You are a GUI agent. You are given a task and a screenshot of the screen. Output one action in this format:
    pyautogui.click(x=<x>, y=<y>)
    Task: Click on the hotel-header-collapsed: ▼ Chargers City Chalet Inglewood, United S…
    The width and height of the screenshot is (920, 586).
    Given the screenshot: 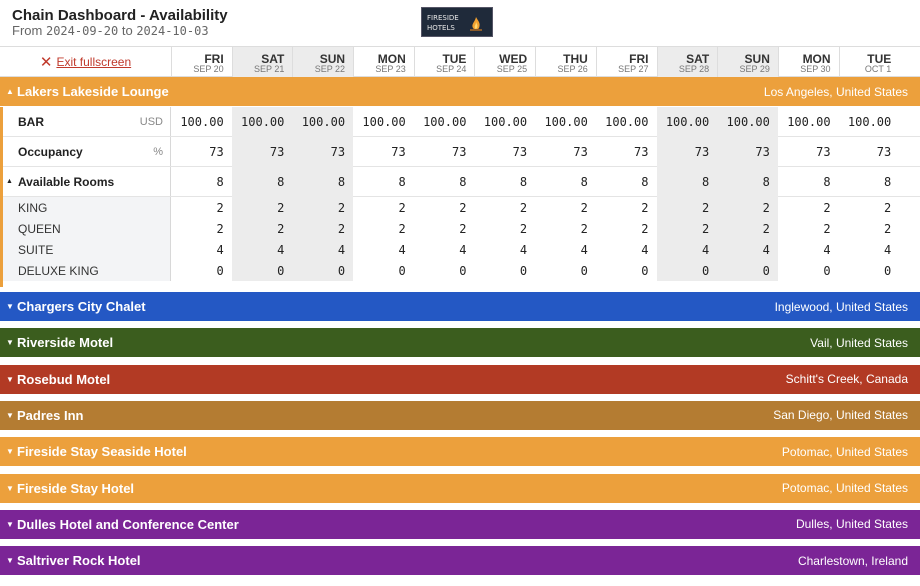 What is the action you would take?
    pyautogui.click(x=460, y=306)
    